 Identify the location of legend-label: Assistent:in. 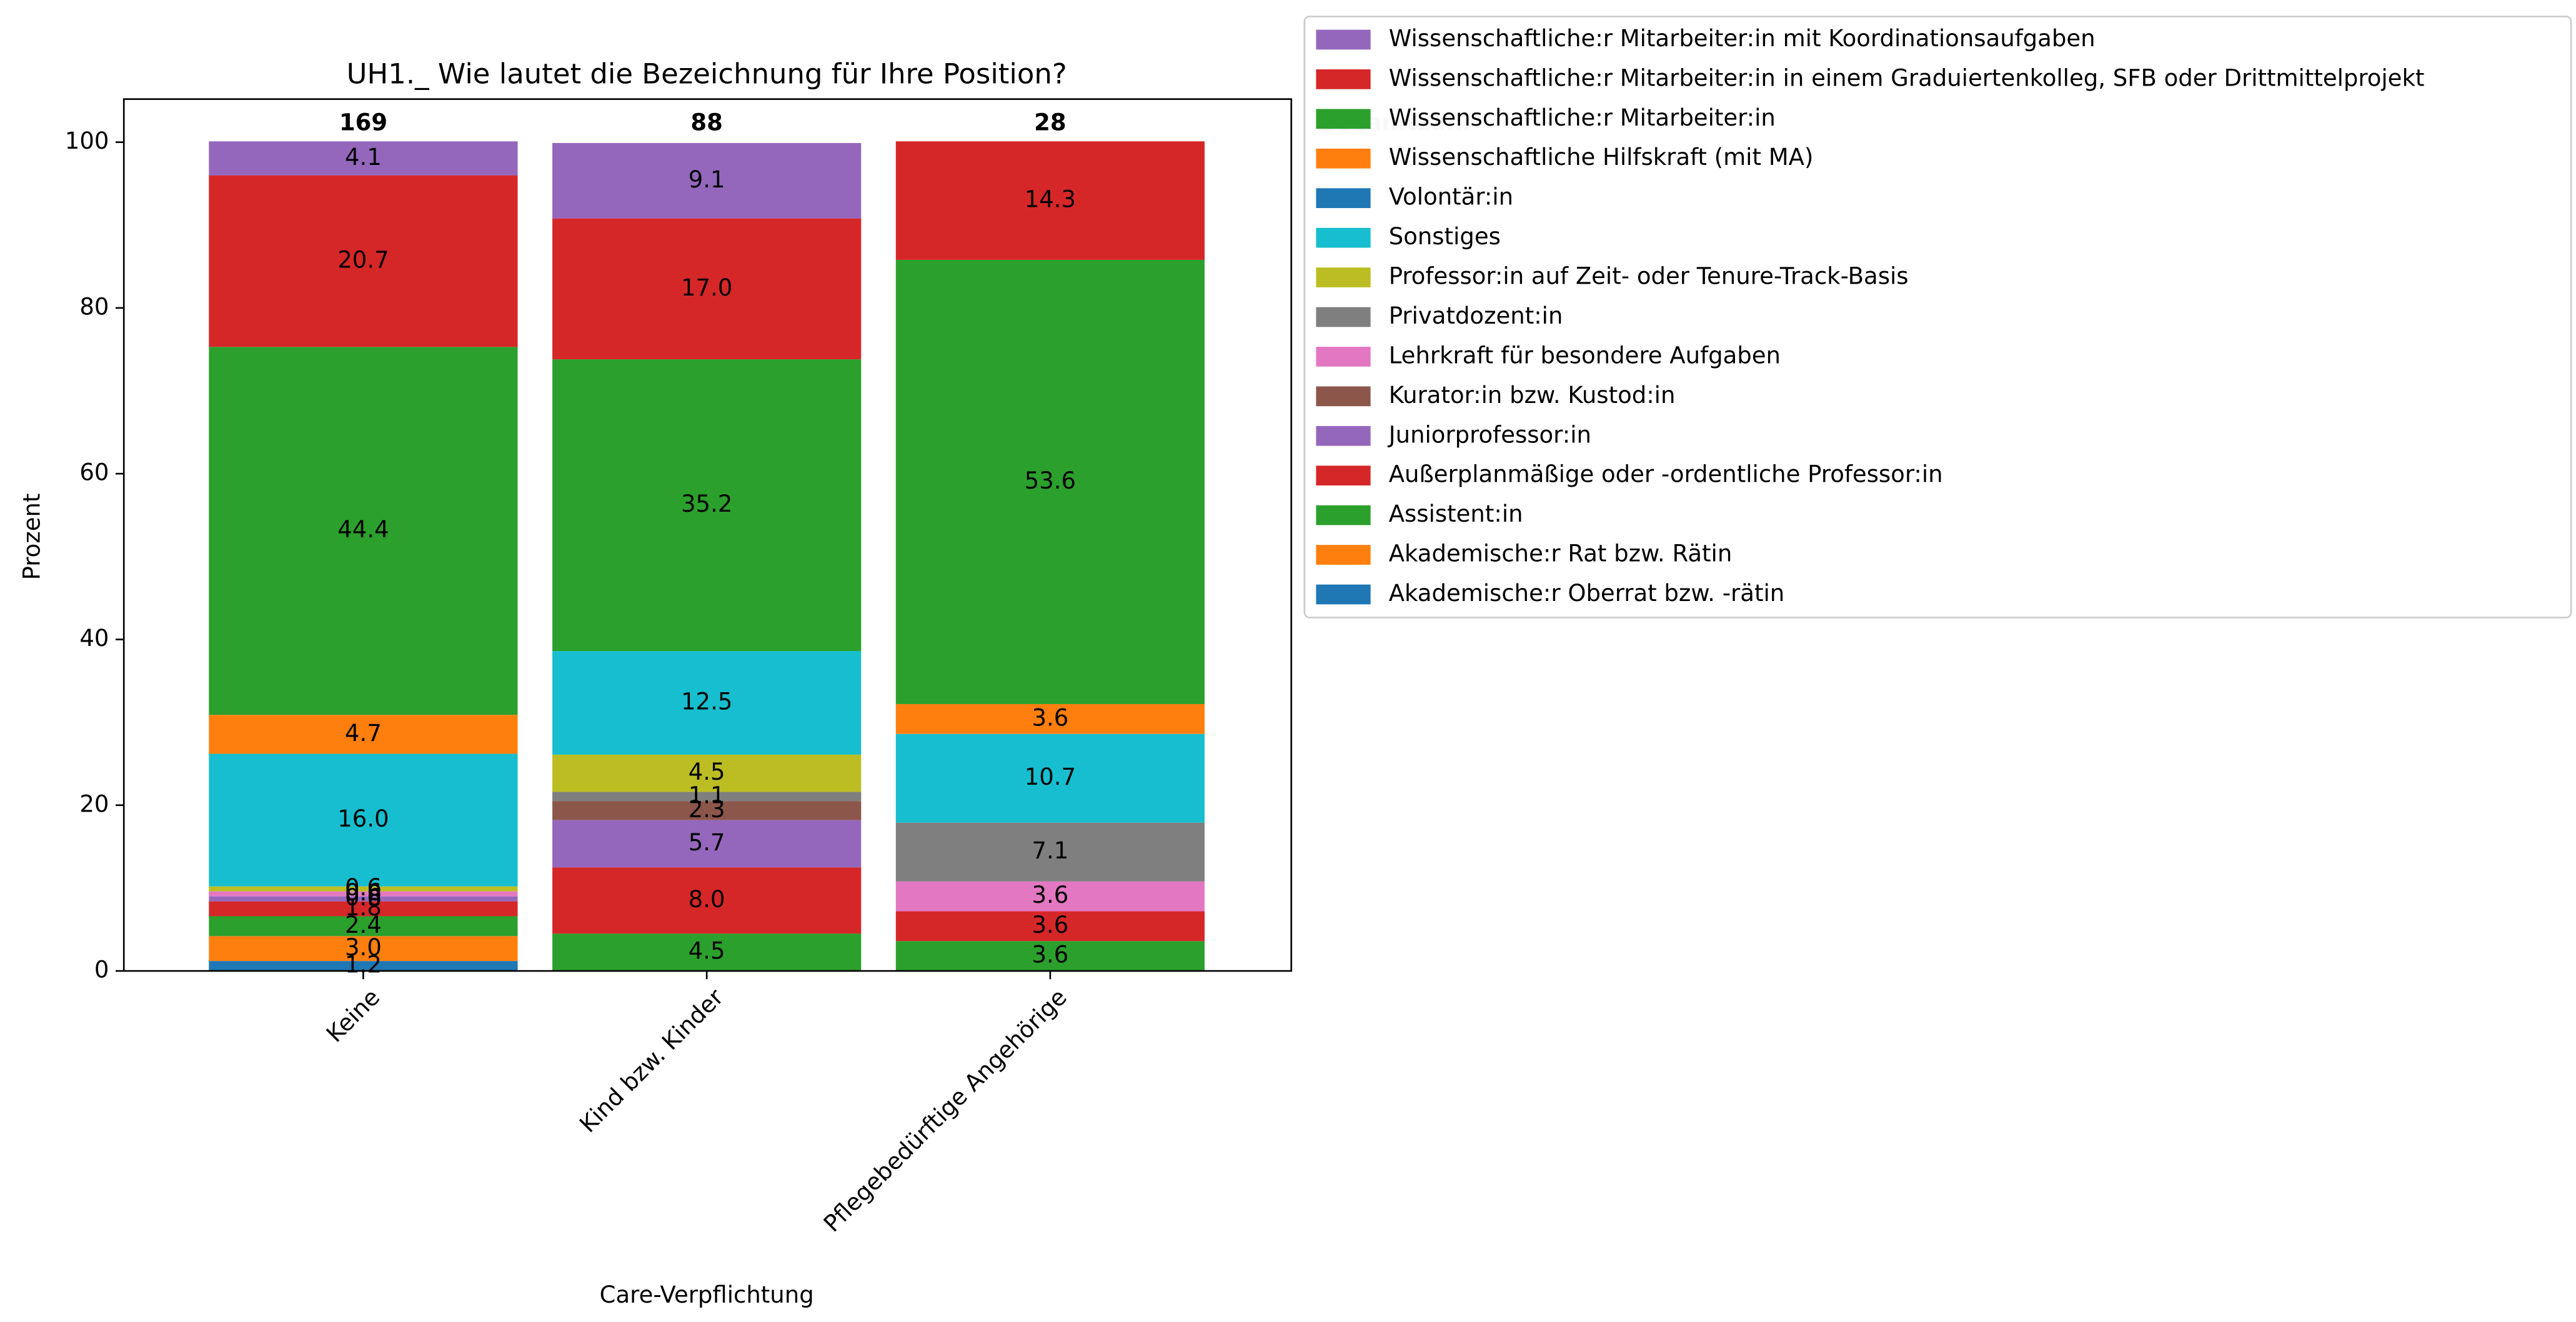
(1456, 513).